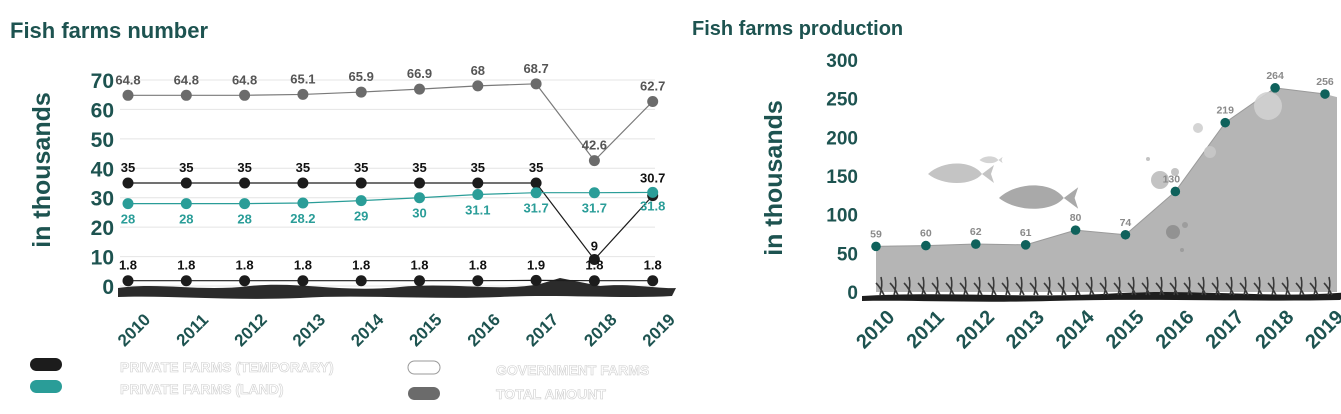  What do you see at coordinates (594, 208) in the screenshot?
I see `left-data-label: 31.7` at bounding box center [594, 208].